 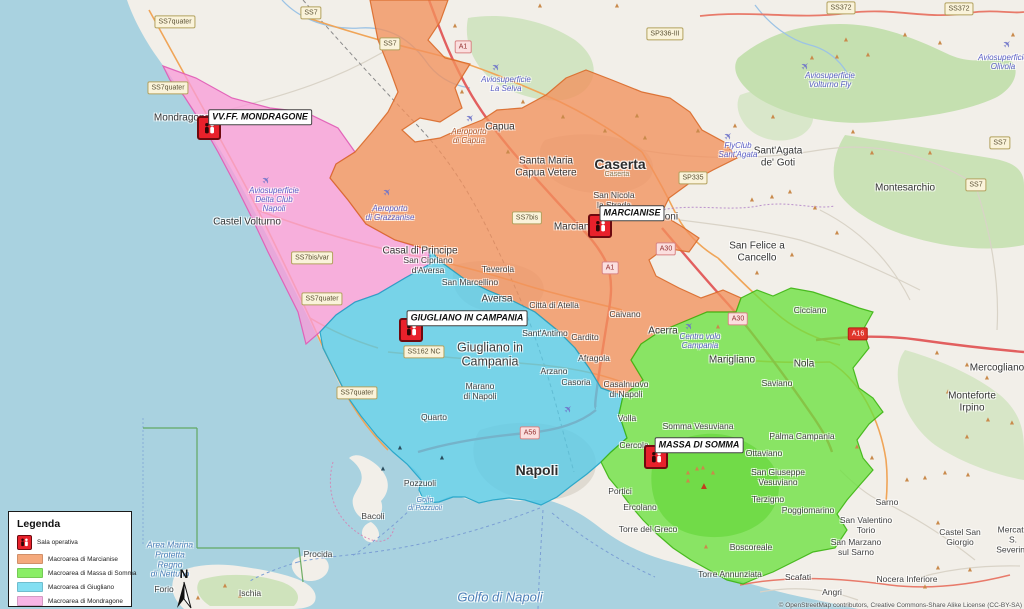 What do you see at coordinates (92, 573) in the screenshot?
I see `legend-item-label: Macroarea di Massa di Somma` at bounding box center [92, 573].